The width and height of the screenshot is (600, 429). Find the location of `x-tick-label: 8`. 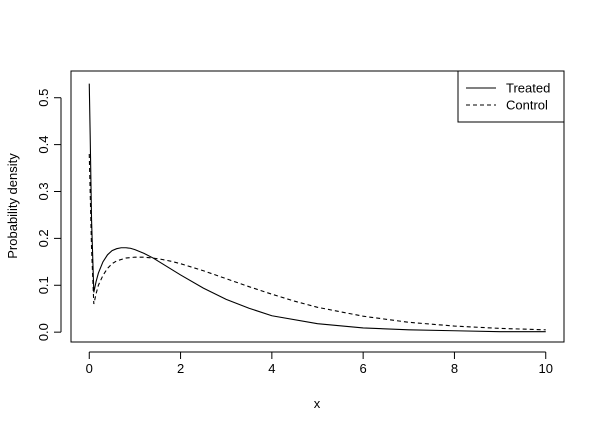

x-tick-label: 8 is located at coordinates (454, 368).